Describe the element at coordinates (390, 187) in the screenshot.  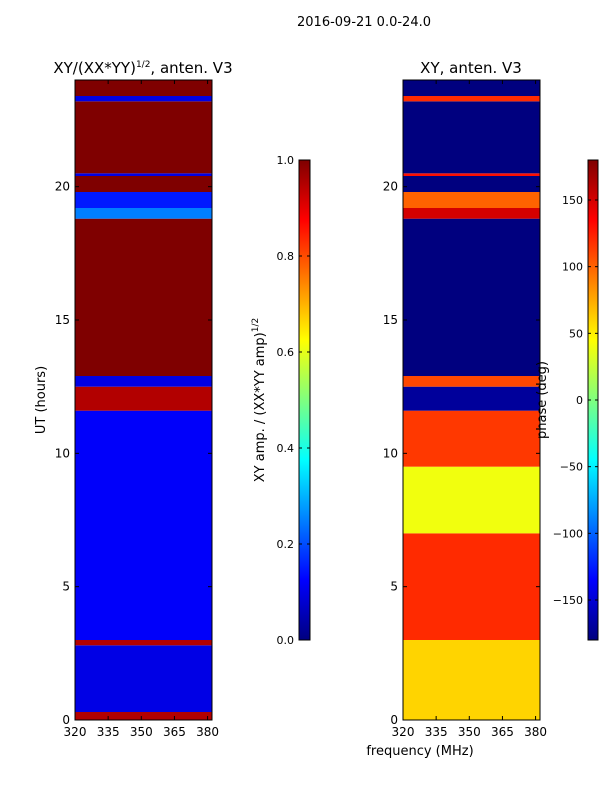
I see `panel2-ytick-label-4: 20` at that location.